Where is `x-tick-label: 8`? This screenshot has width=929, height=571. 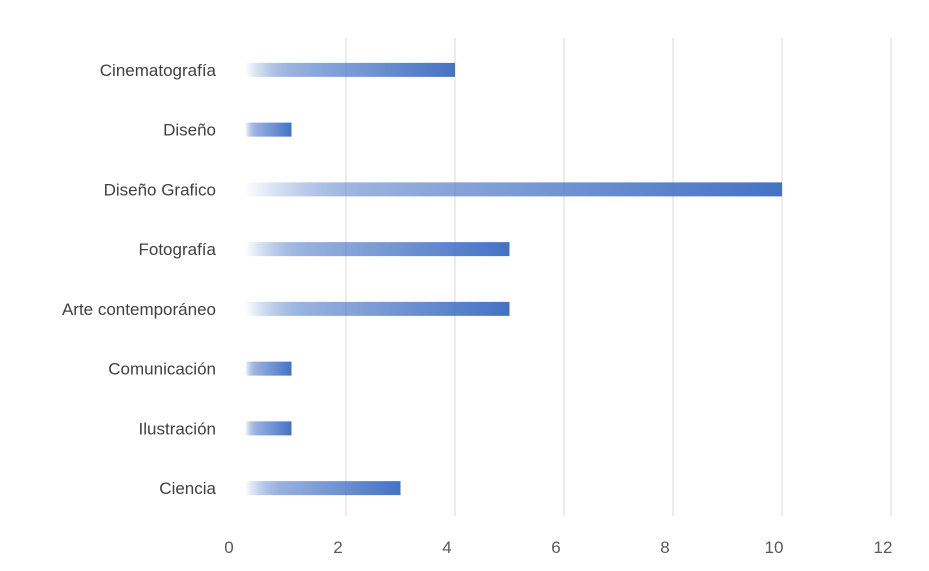 x-tick-label: 8 is located at coordinates (664, 547).